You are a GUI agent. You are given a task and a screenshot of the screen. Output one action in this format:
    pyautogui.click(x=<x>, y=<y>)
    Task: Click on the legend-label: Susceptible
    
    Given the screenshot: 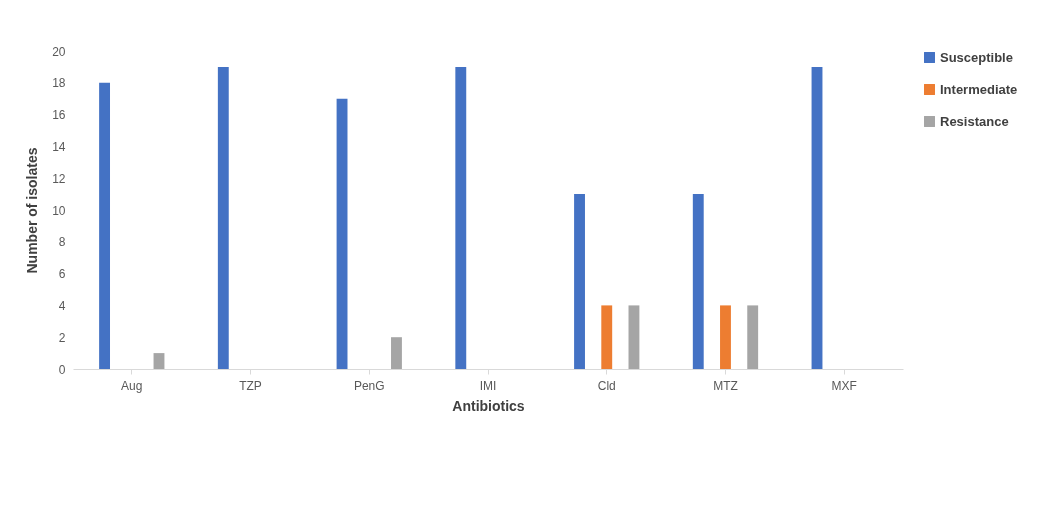 What is the action you would take?
    pyautogui.click(x=976, y=57)
    